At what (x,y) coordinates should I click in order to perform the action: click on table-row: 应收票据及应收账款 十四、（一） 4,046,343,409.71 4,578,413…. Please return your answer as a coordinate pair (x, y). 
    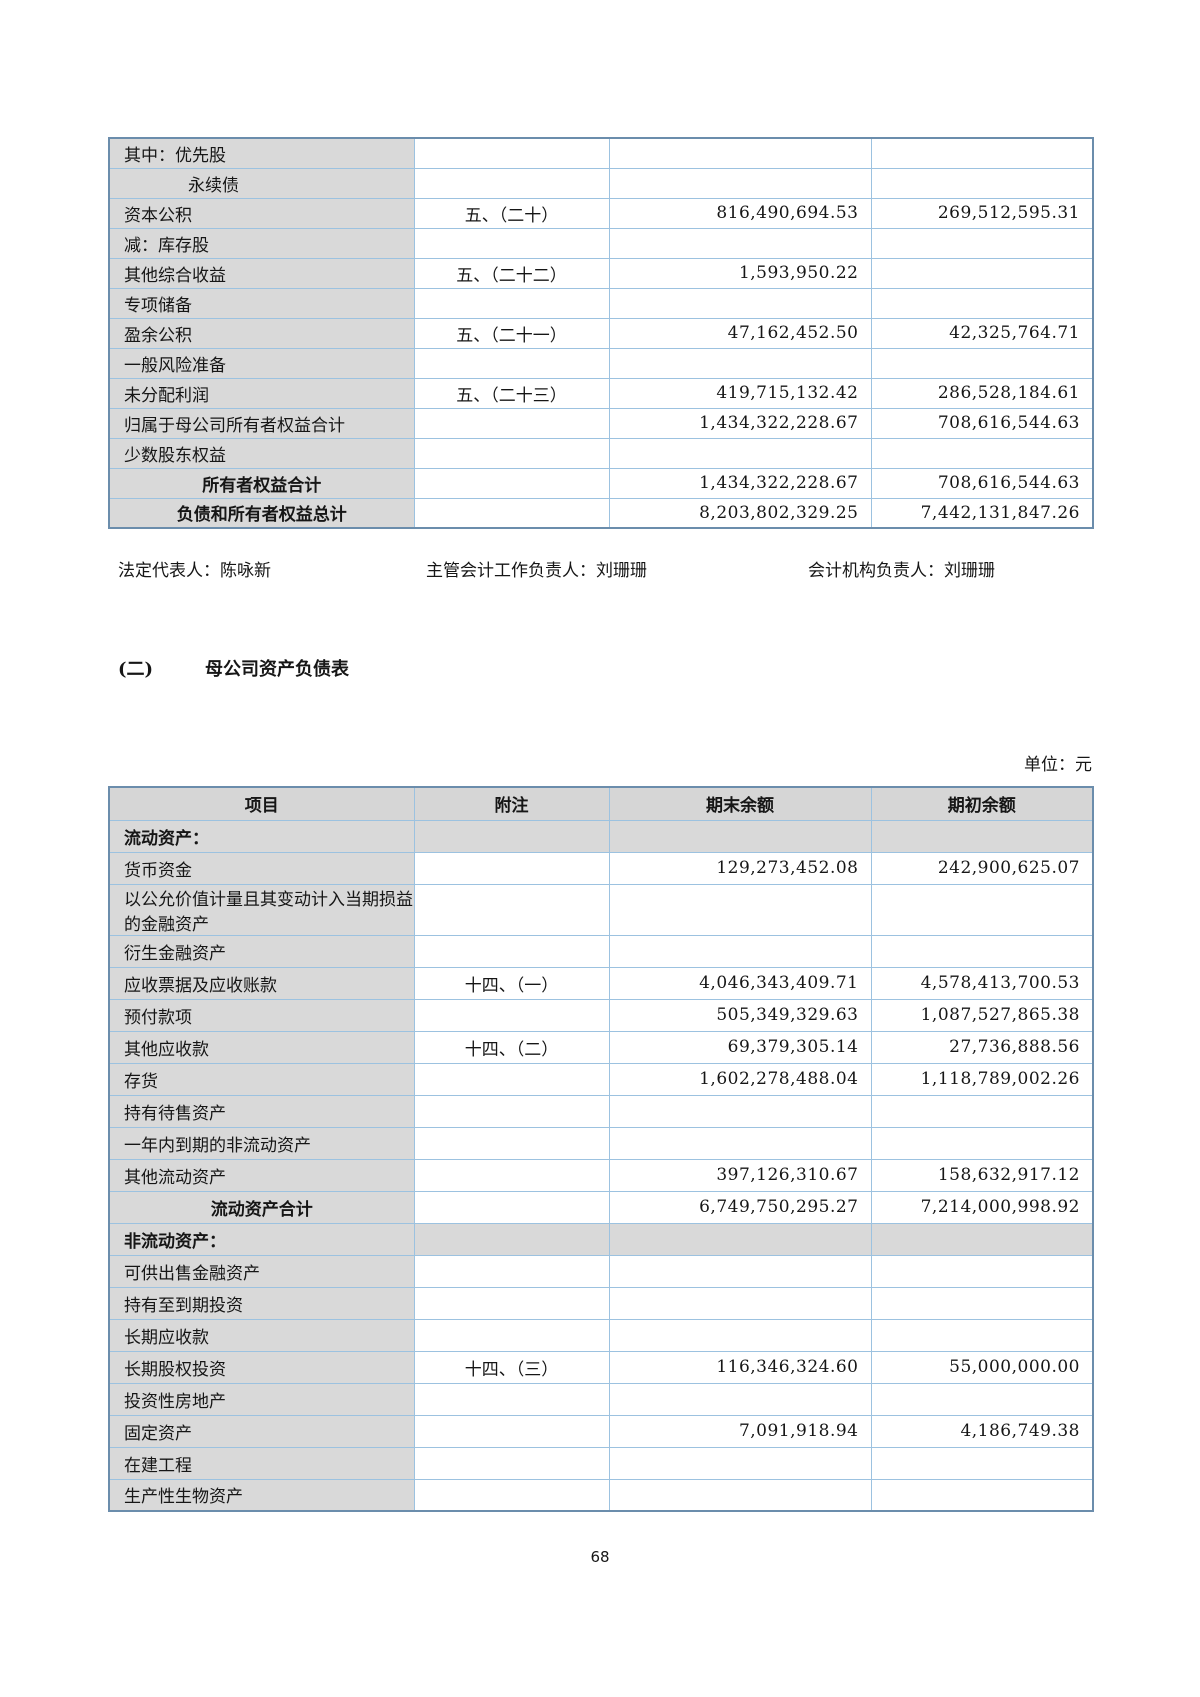
    Looking at the image, I should click on (601, 983).